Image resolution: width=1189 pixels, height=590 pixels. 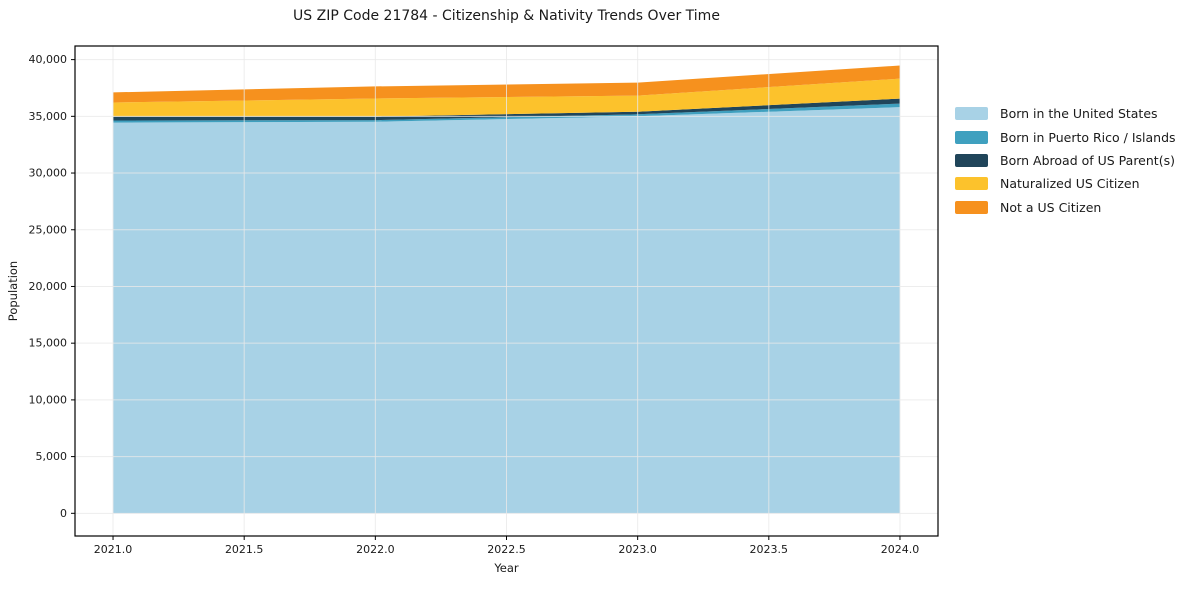 I want to click on x-tick-label: 2021.0, so click(x=113, y=549).